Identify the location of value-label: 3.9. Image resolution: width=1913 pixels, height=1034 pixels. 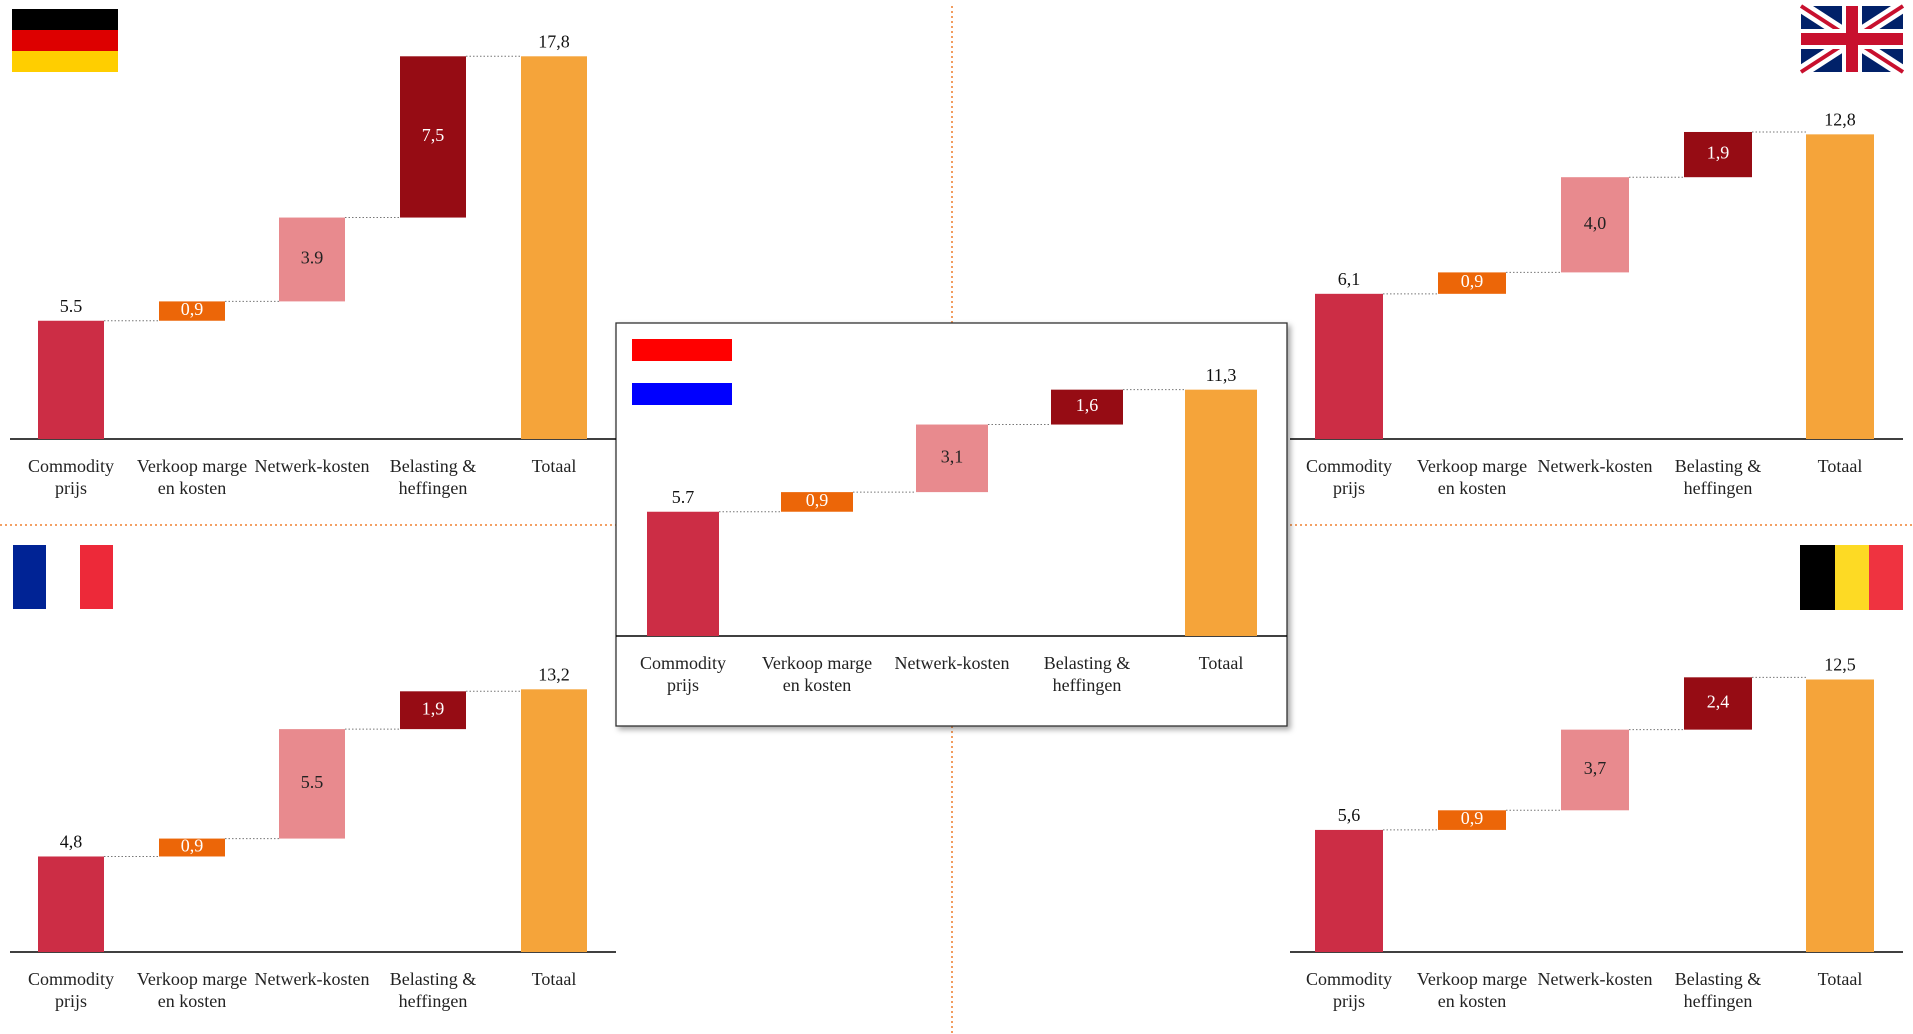
(312, 258).